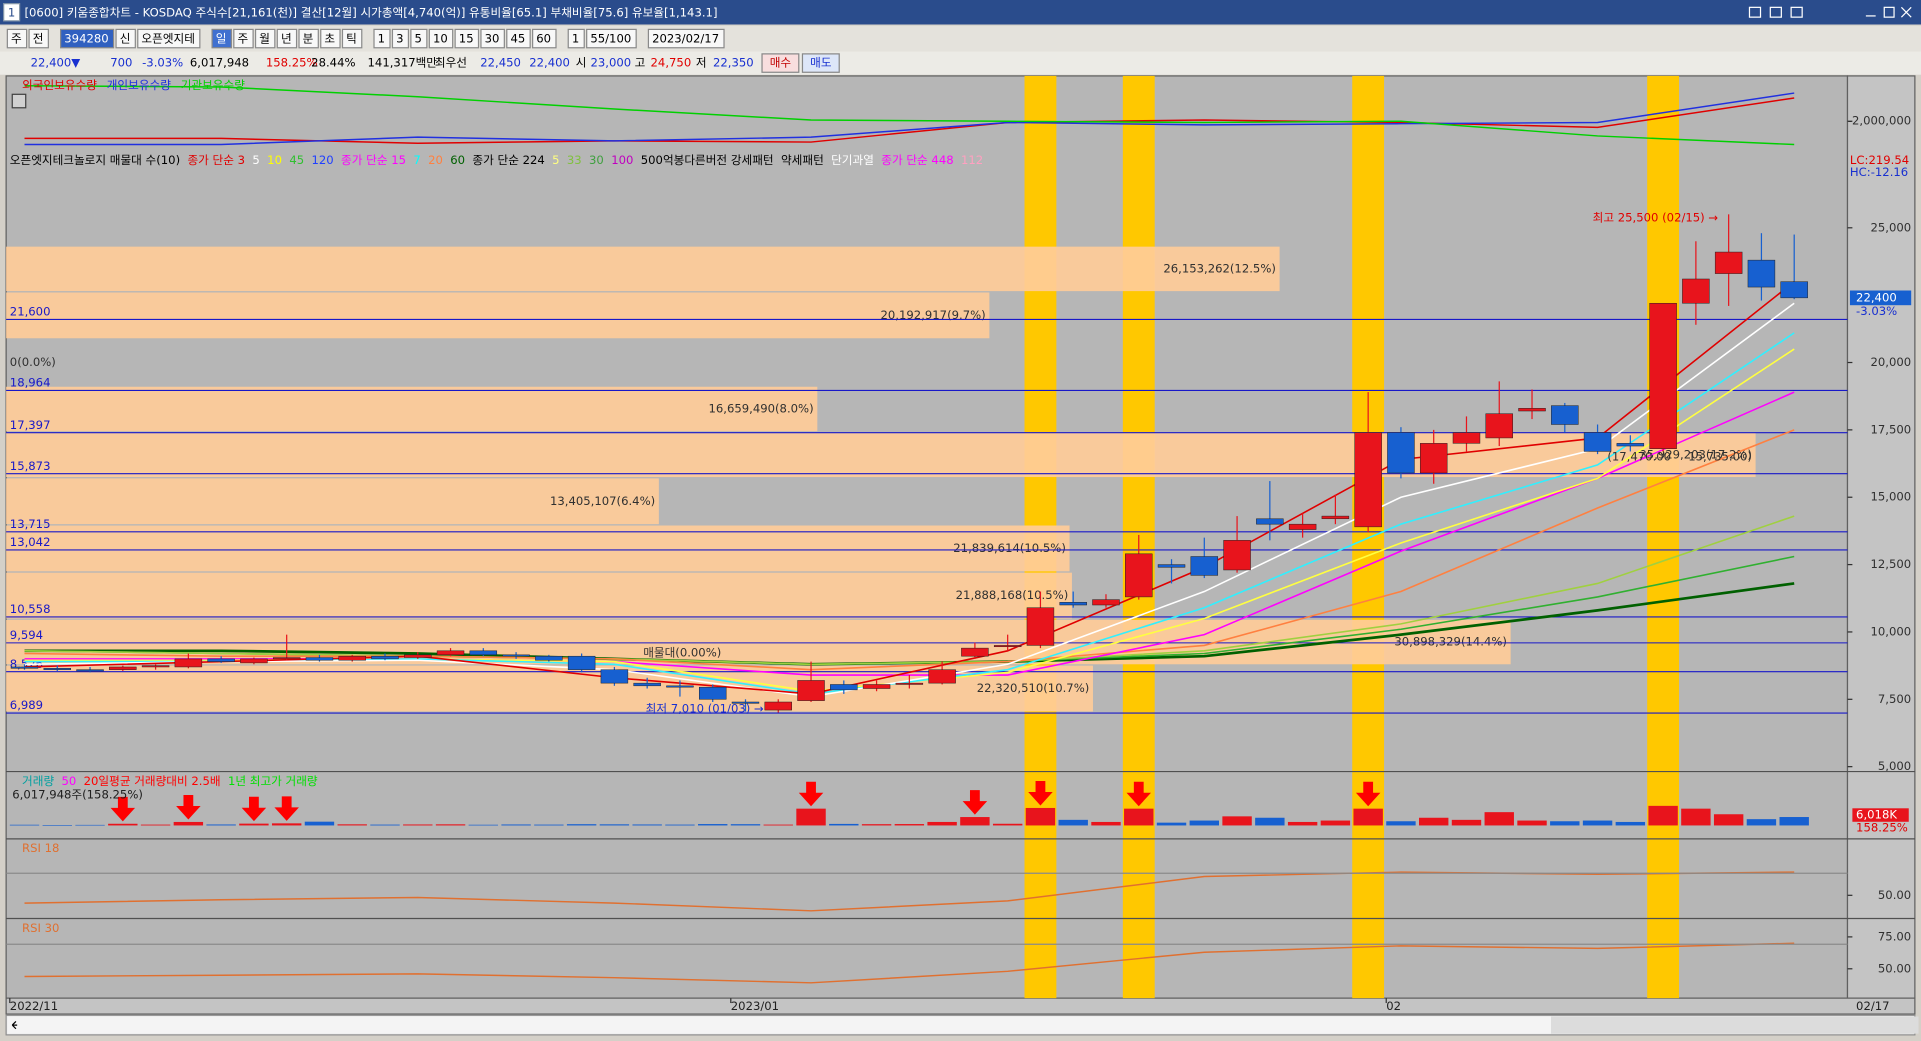 This screenshot has height=1041, width=1921. Describe the element at coordinates (779, 1025) in the screenshot. I see `scroll-track` at that location.